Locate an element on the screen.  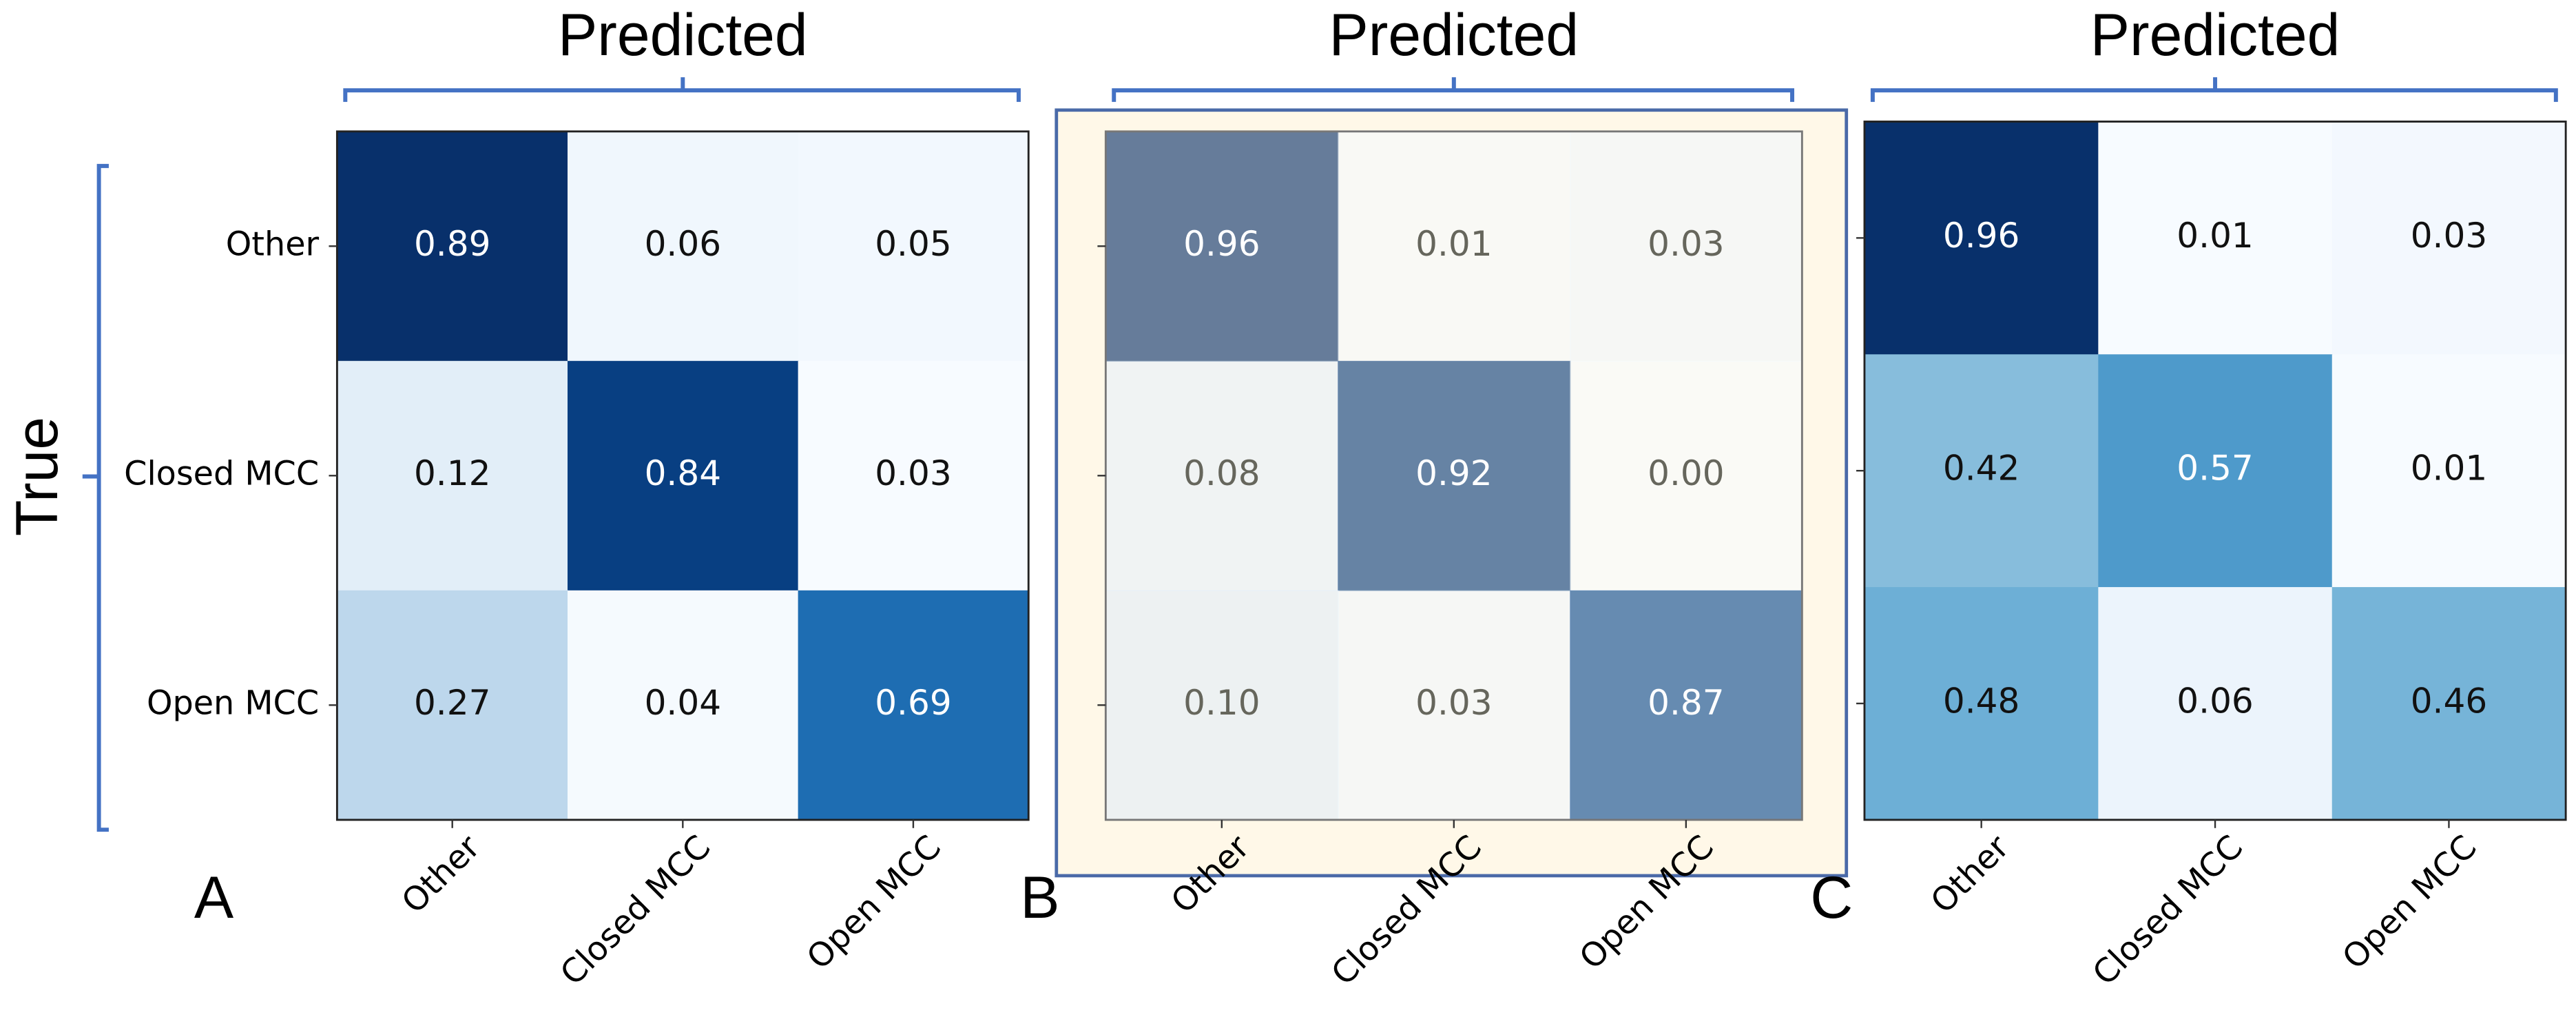
y-tick-label: Other is located at coordinates (273, 244).